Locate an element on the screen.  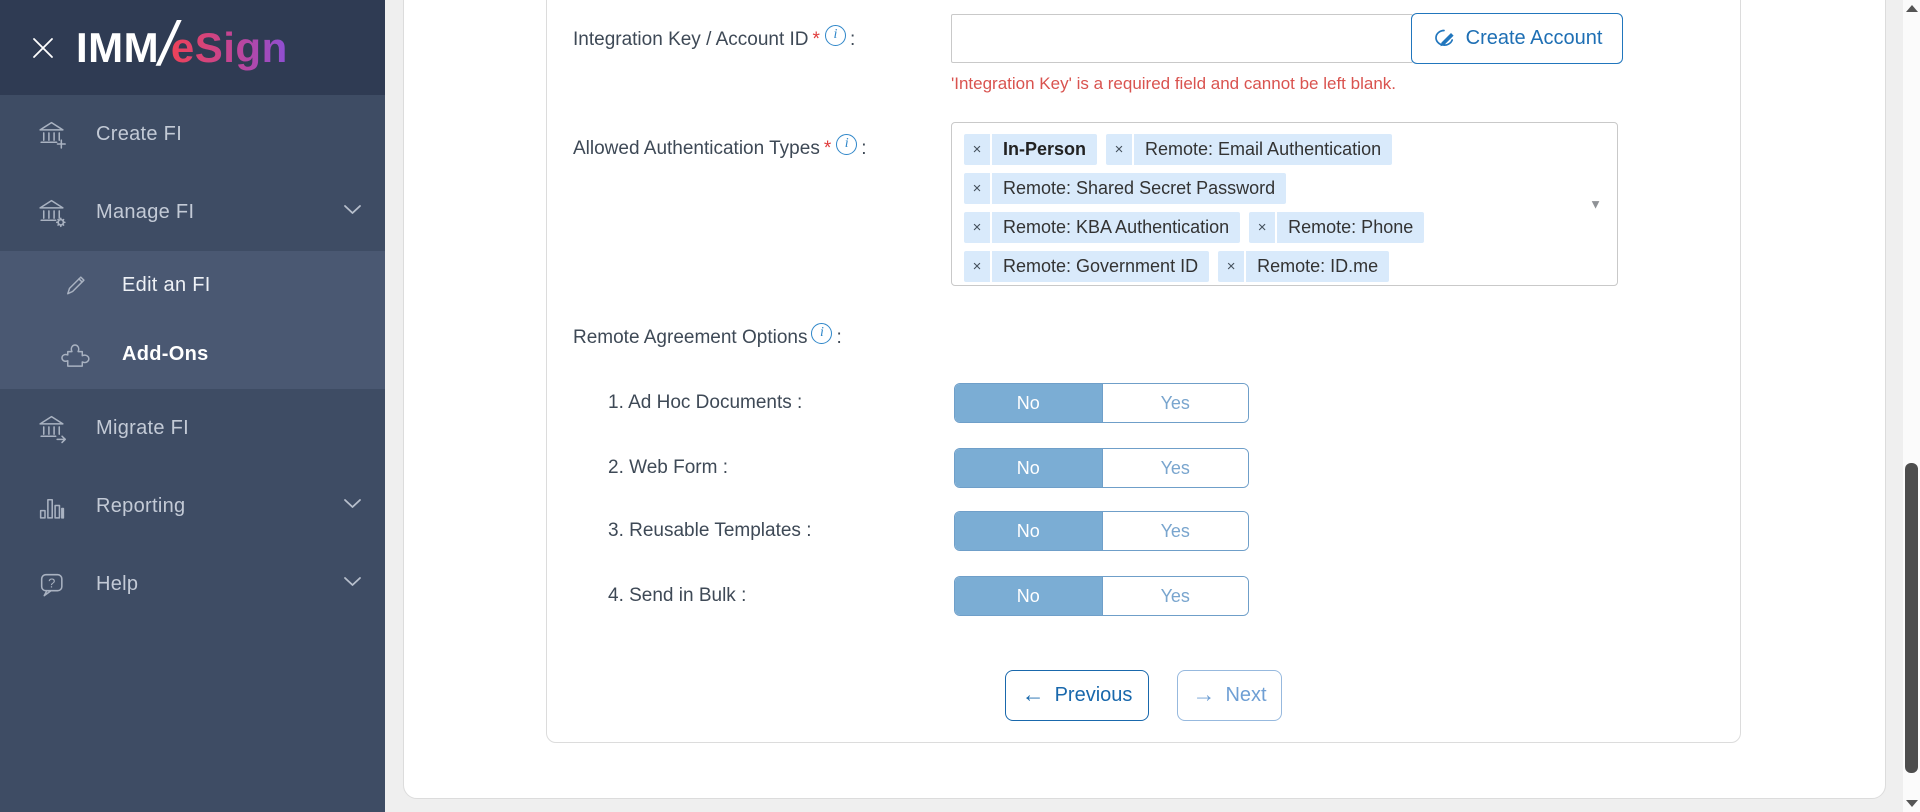
tag-label: In-Person is located at coordinates (1045, 149).